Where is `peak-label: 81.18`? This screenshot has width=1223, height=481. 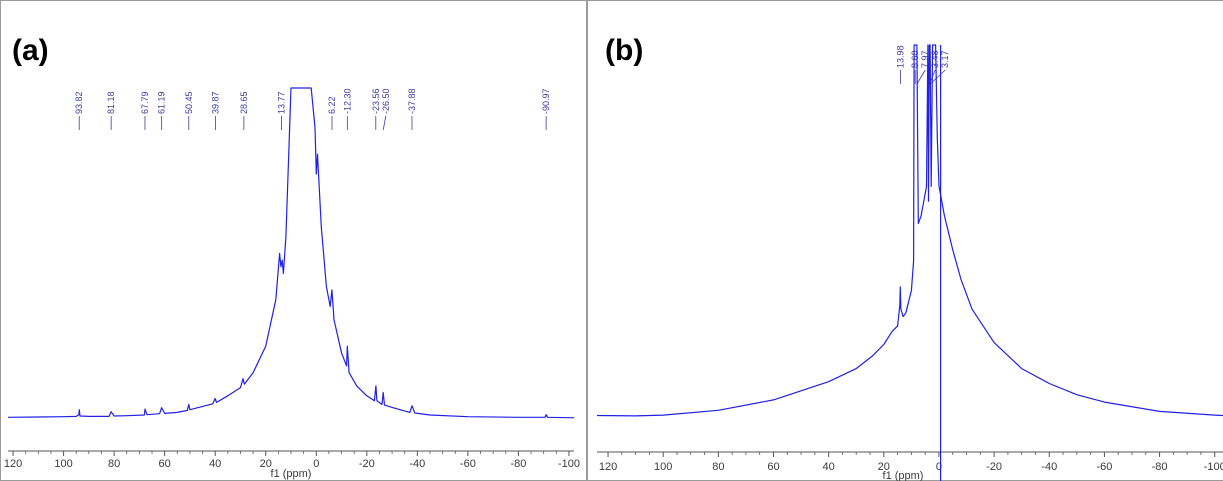 peak-label: 81.18 is located at coordinates (111, 102).